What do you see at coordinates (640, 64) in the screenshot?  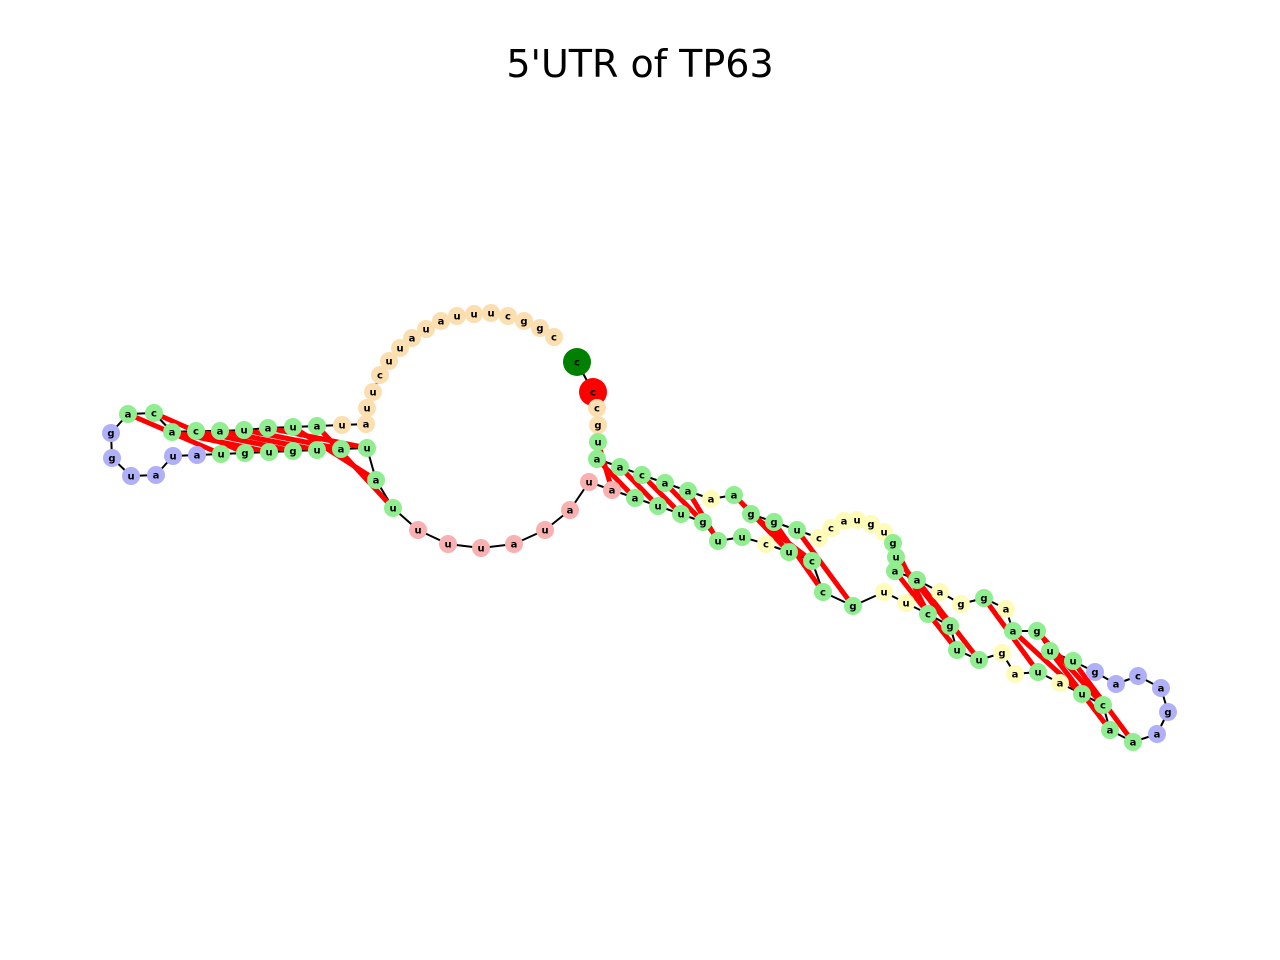 I see `diagram-title: 5'UTR of TP63` at bounding box center [640, 64].